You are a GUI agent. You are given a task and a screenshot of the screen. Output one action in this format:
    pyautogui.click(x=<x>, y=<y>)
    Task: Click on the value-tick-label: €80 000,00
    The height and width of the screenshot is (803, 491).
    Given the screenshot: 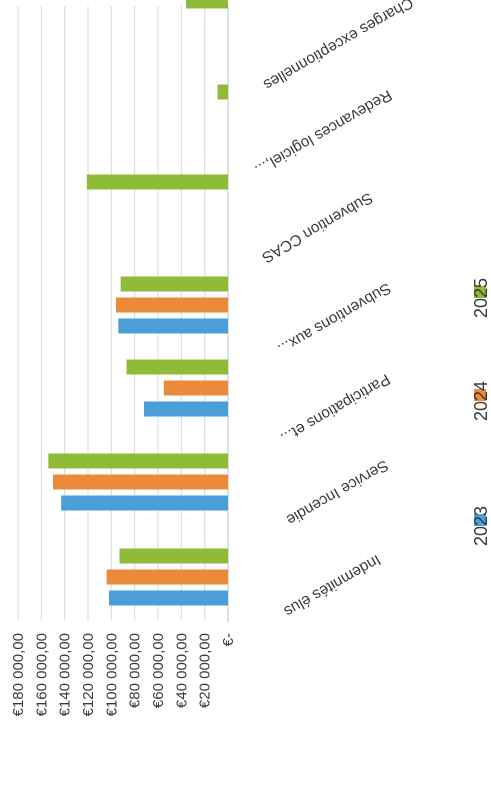 What is the action you would take?
    pyautogui.click(x=135, y=670)
    